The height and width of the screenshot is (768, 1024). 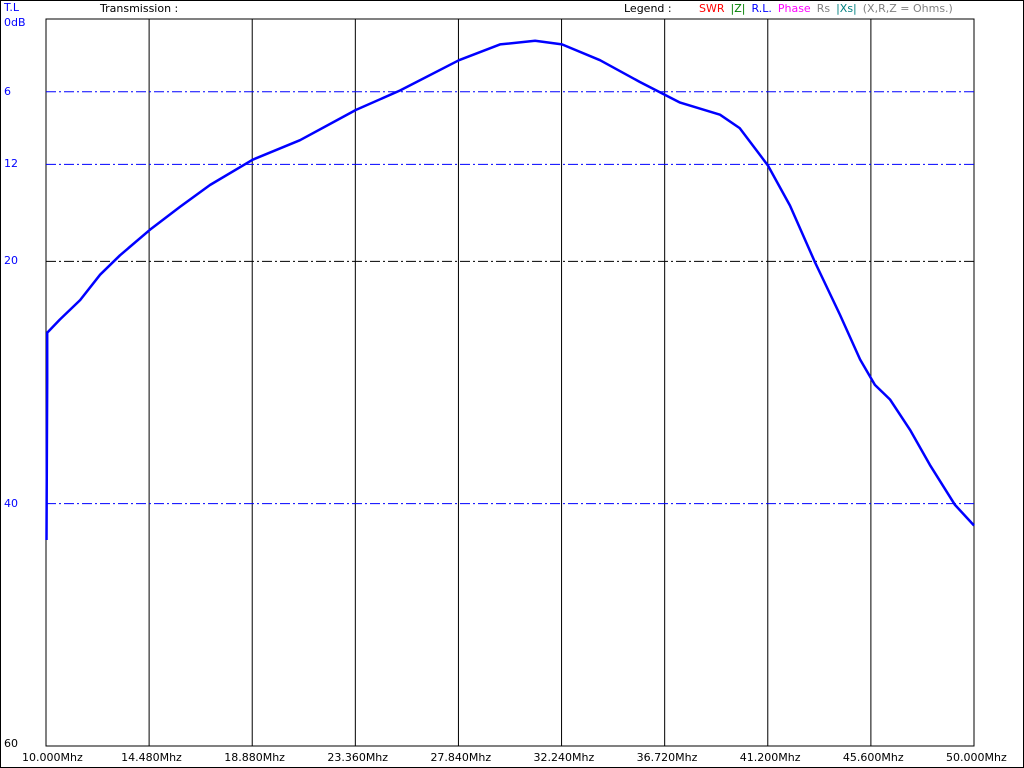 I want to click on y-unit-label: T.L, so click(x=12, y=7).